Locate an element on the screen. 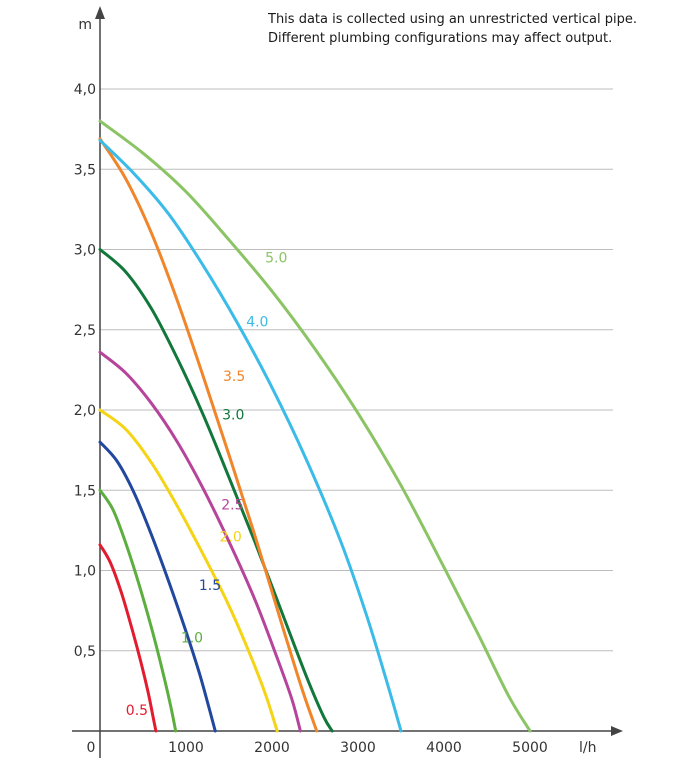  series-label-3-0: 3.0 is located at coordinates (233, 416).